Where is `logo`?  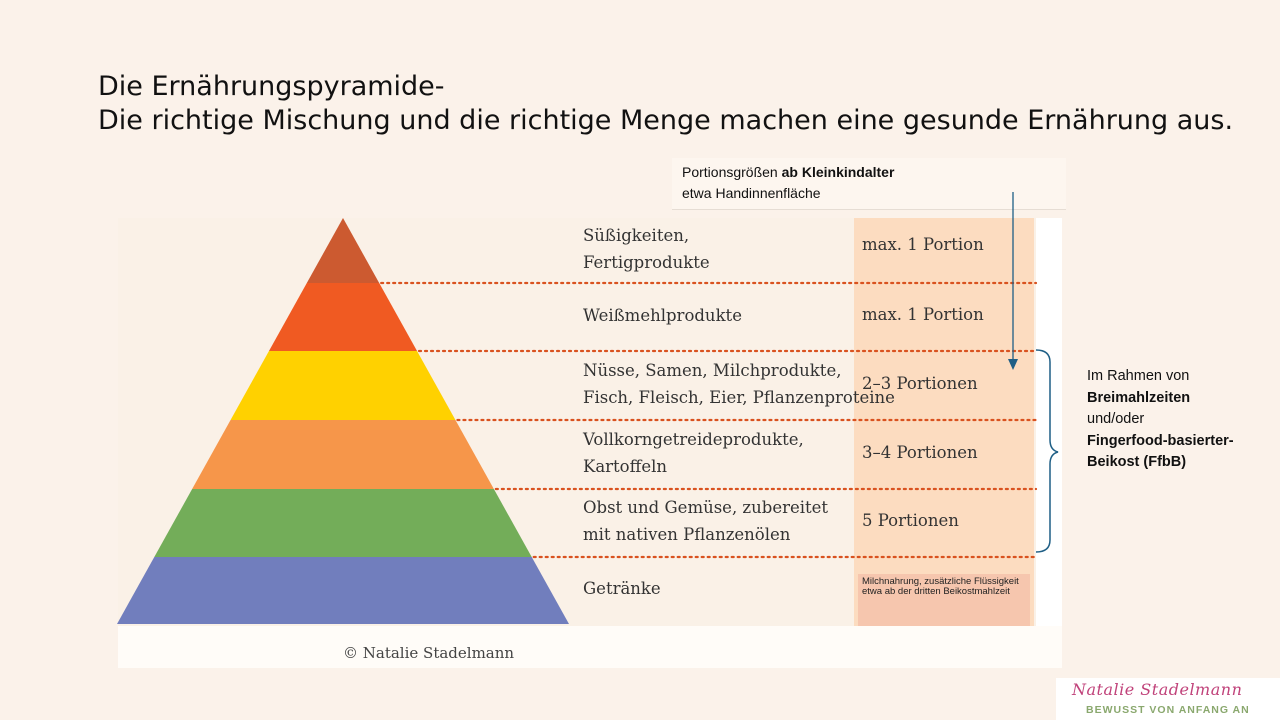 logo is located at coordinates (1168, 699).